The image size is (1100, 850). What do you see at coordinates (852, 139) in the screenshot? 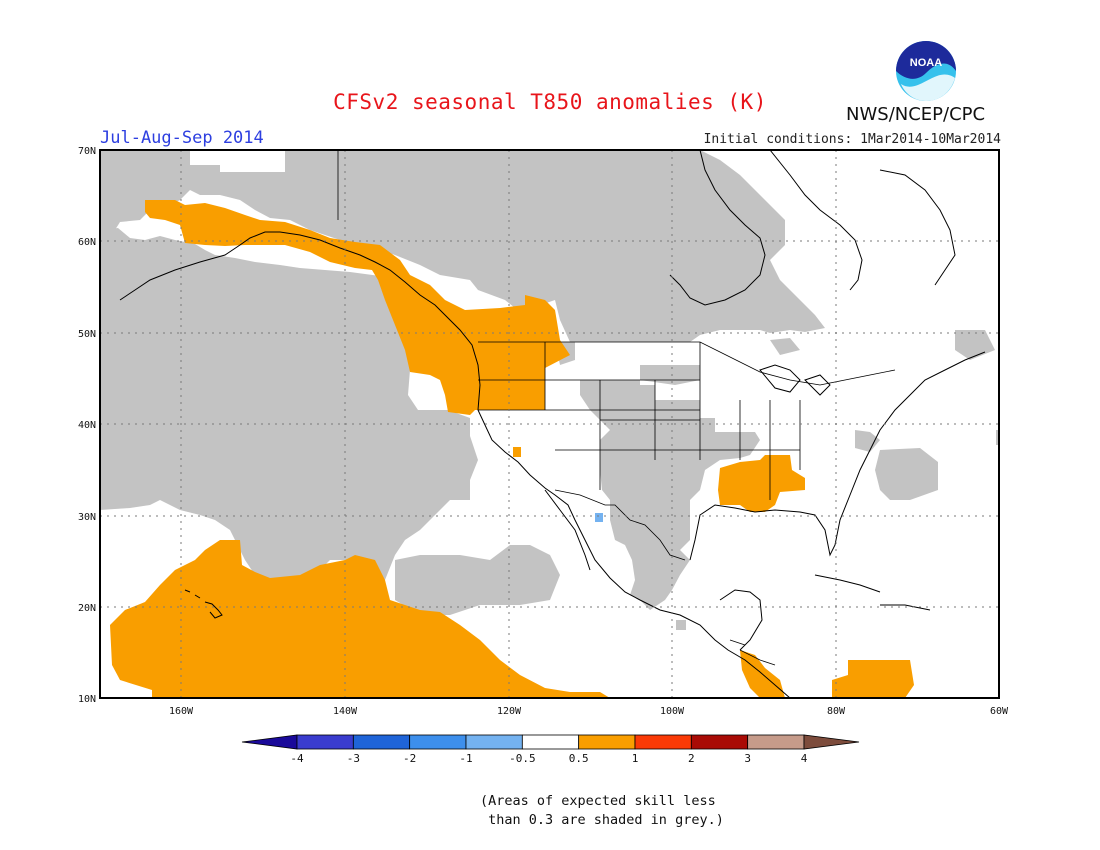
I see `initial-conditions-label: Initial conditions: 1Mar2014-10Mar2014` at bounding box center [852, 139].